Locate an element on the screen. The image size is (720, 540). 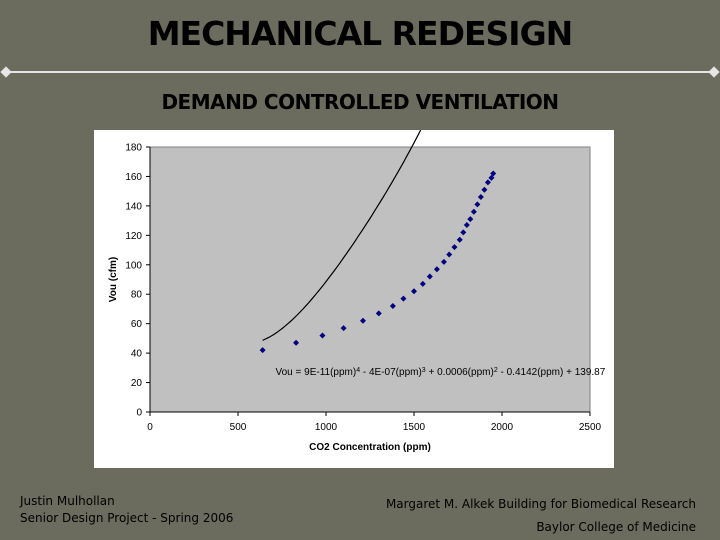
footer-author-name: Justin Mulhollan is located at coordinates (67, 501).